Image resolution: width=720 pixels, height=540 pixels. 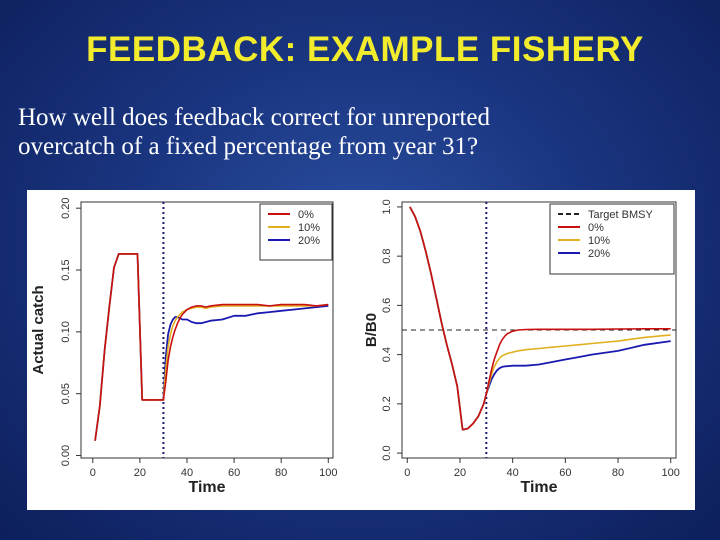 What do you see at coordinates (38, 329) in the screenshot?
I see `y-axis-label: Actual catch` at bounding box center [38, 329].